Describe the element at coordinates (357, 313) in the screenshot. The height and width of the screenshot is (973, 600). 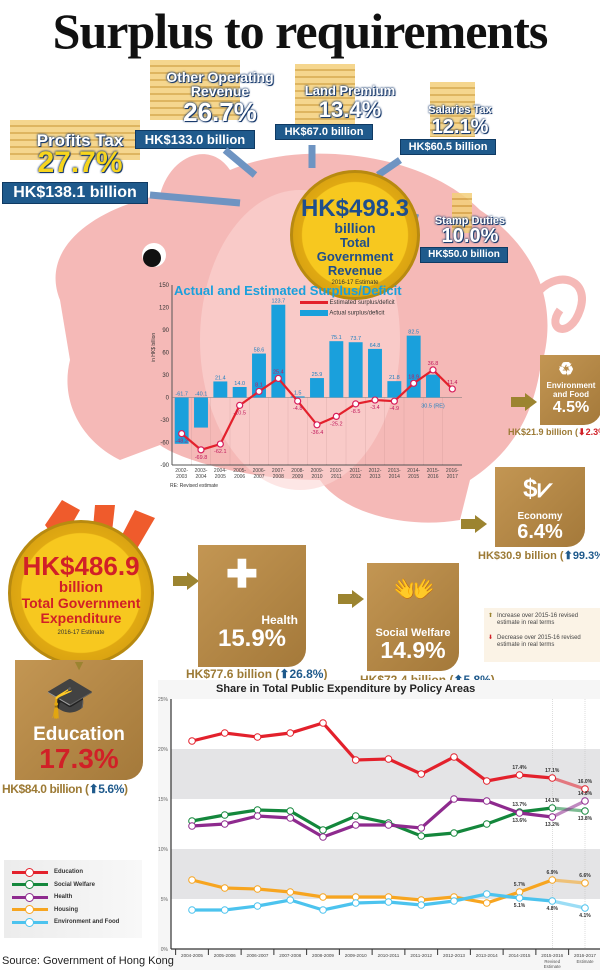
I see `legend-actual: Actual surplus/deficit` at that location.